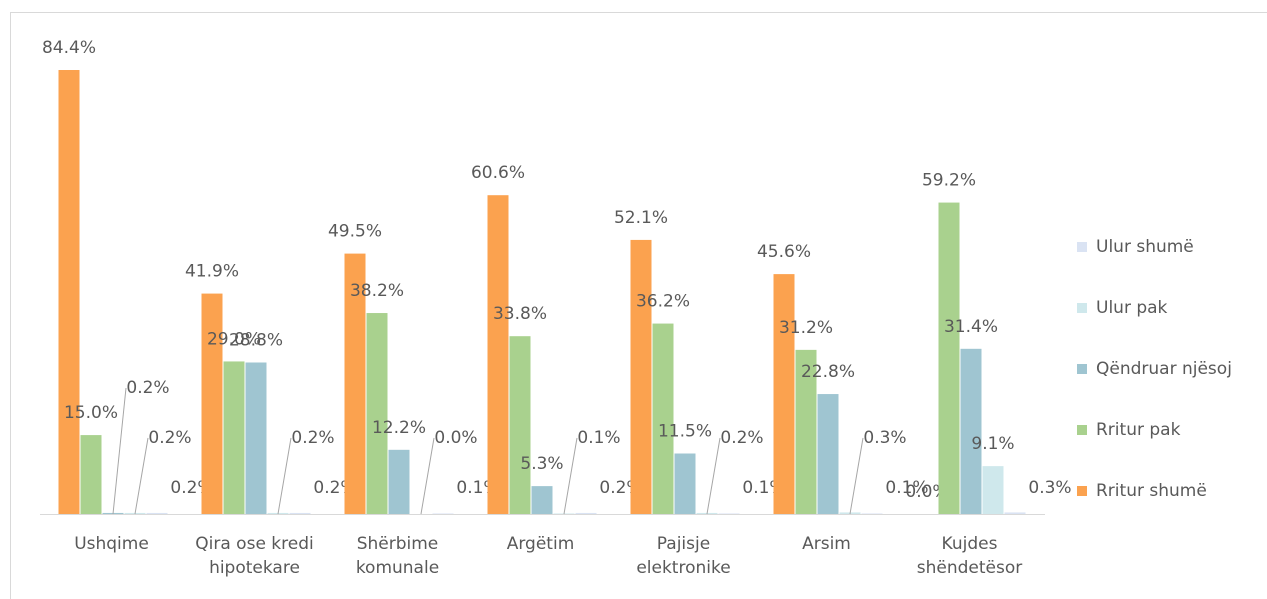  Describe the element at coordinates (949, 181) in the screenshot. I see `data-label: 59.2%` at that location.